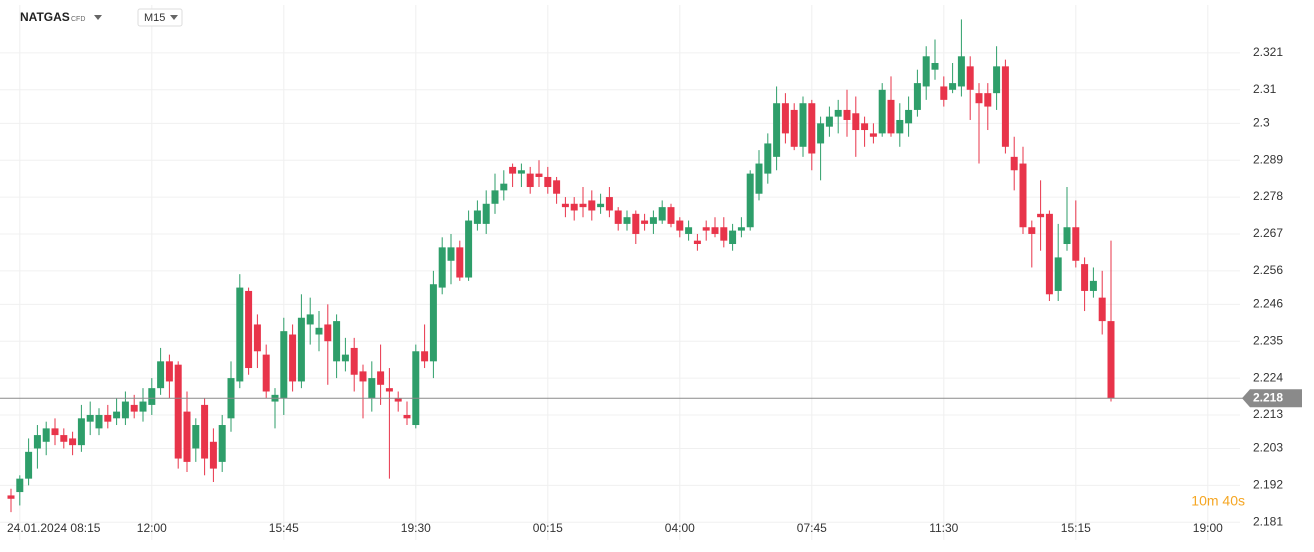  What do you see at coordinates (1268, 521) in the screenshot?
I see `y-tick-label: 2.181` at bounding box center [1268, 521].